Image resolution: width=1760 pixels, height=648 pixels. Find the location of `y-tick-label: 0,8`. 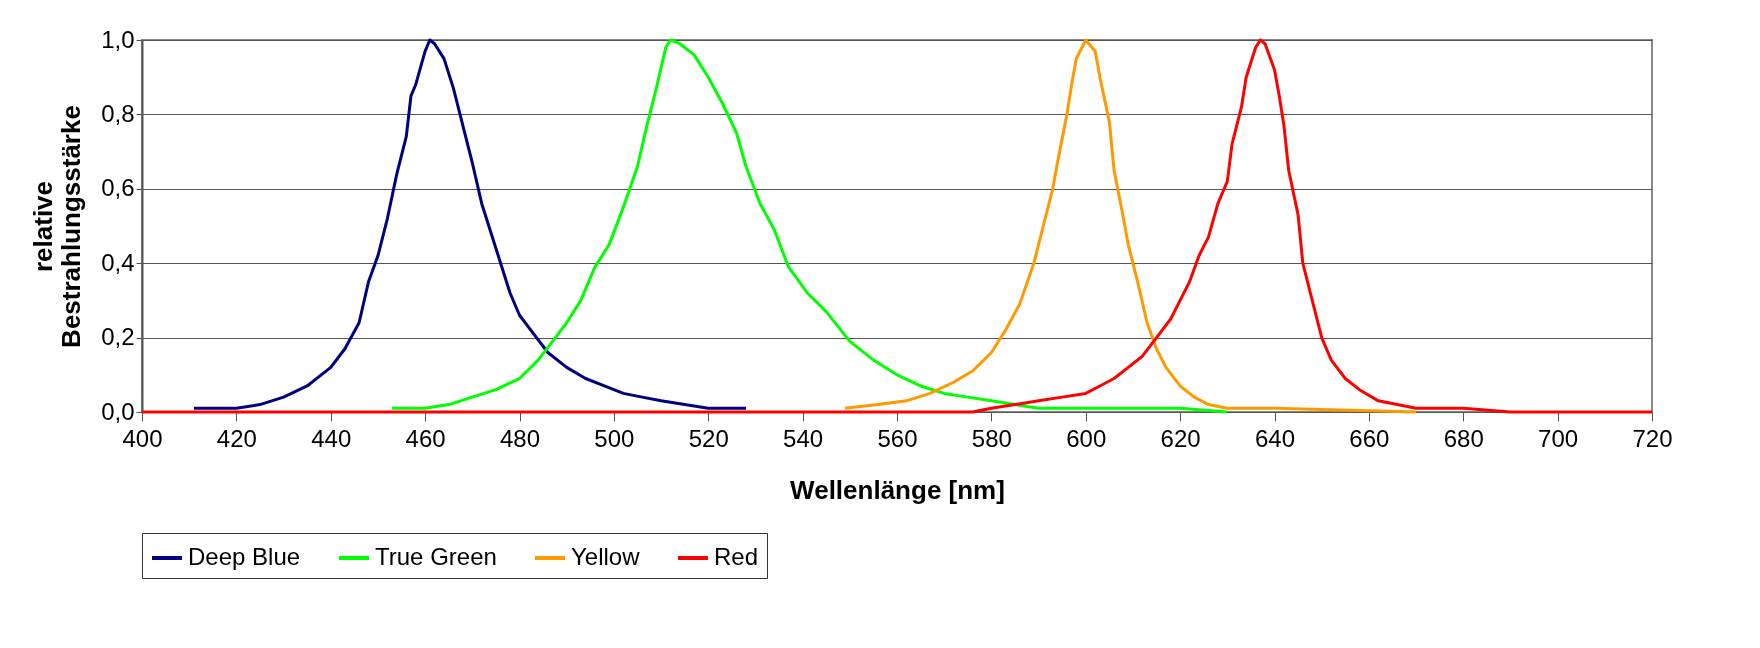

y-tick-label: 0,8 is located at coordinates (118, 113).